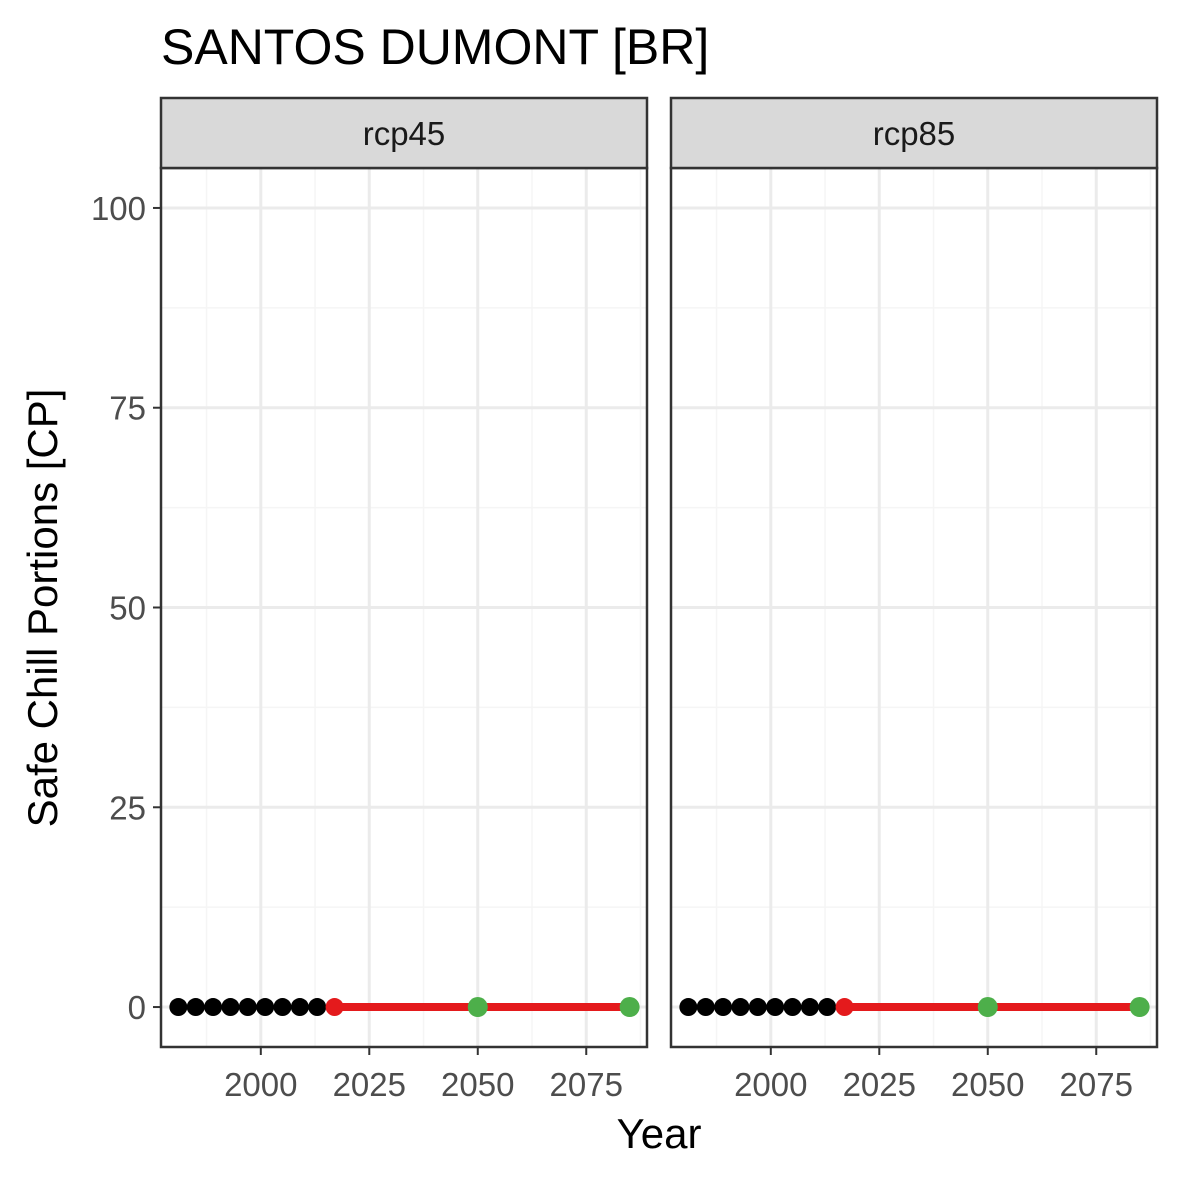 Image resolution: width=1181 pixels, height=1181 pixels. What do you see at coordinates (659, 1133) in the screenshot?
I see `x-axis-title: Year` at bounding box center [659, 1133].